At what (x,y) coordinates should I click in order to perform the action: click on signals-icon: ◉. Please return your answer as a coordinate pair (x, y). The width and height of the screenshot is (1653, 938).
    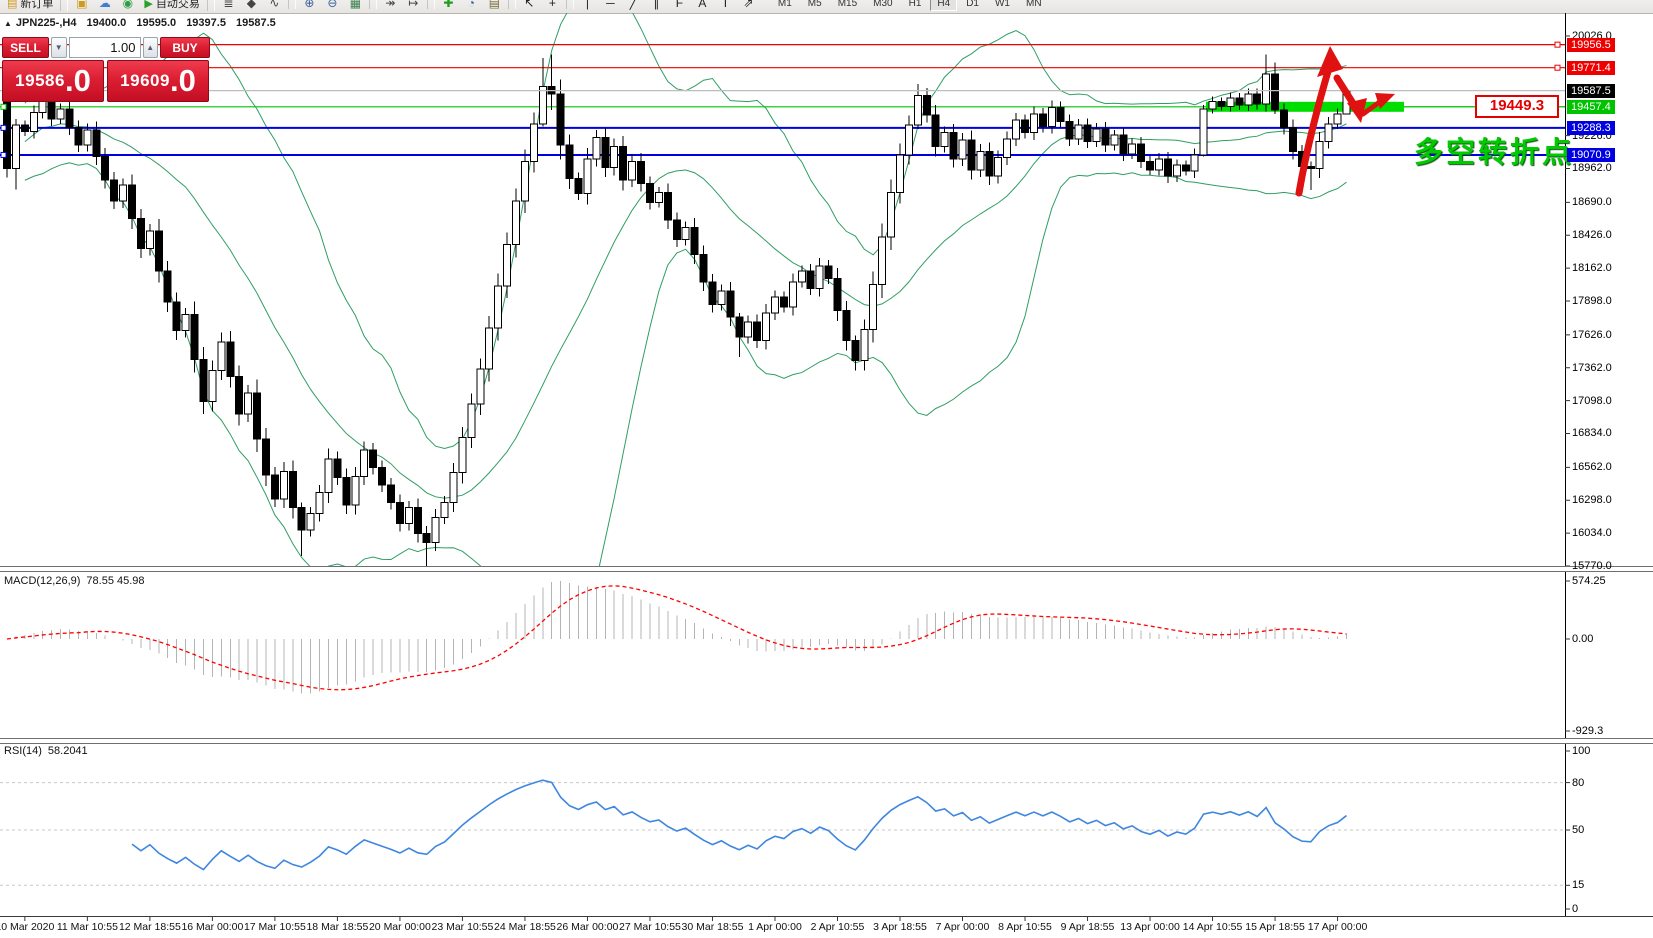
    Looking at the image, I should click on (128, 5).